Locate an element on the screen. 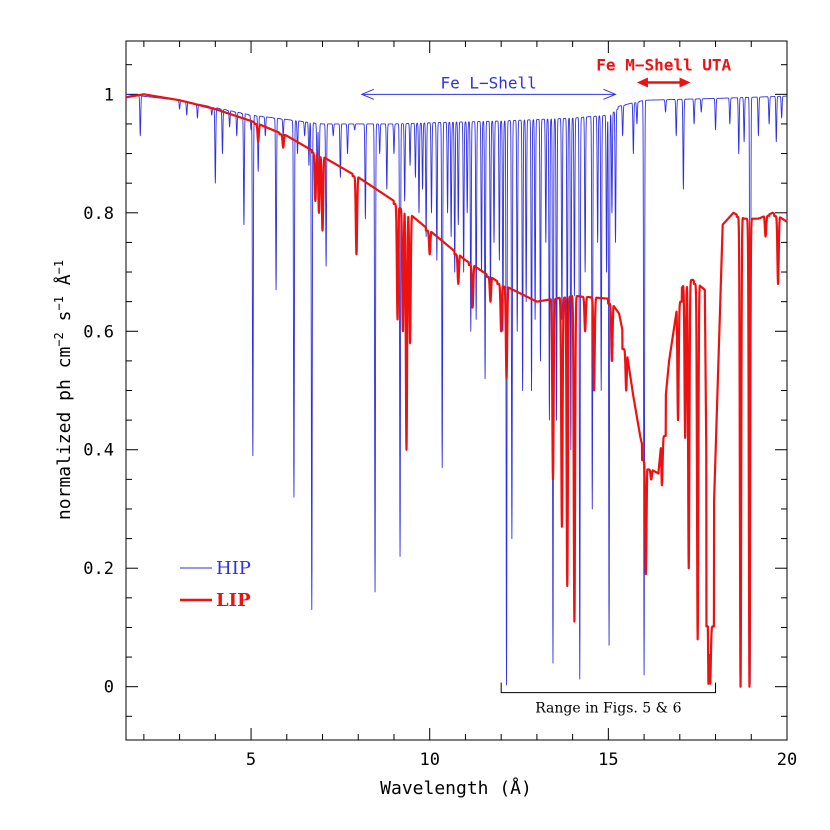 This screenshot has width=830, height=830. legend-hip-label: HIP is located at coordinates (233, 568).